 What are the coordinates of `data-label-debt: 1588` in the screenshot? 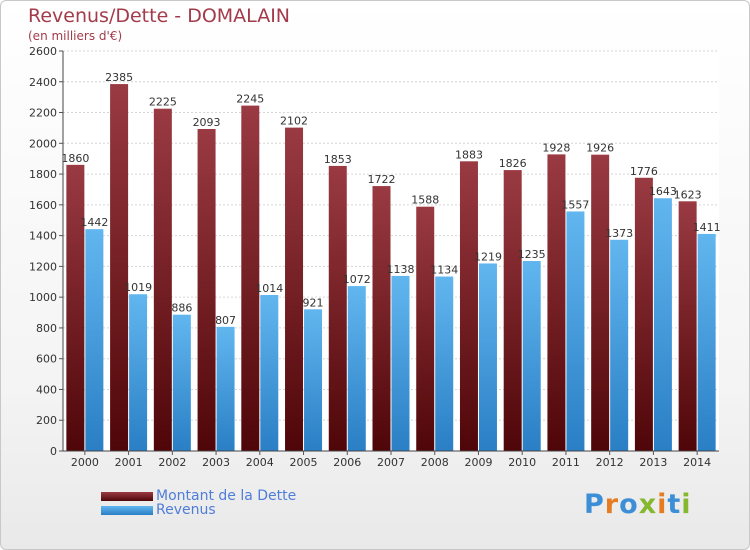 It's located at (425, 200).